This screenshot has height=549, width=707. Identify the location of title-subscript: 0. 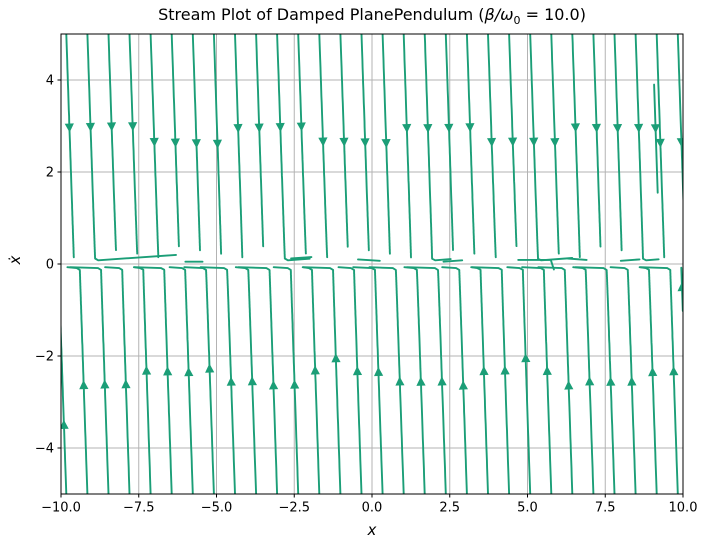
(517, 21).